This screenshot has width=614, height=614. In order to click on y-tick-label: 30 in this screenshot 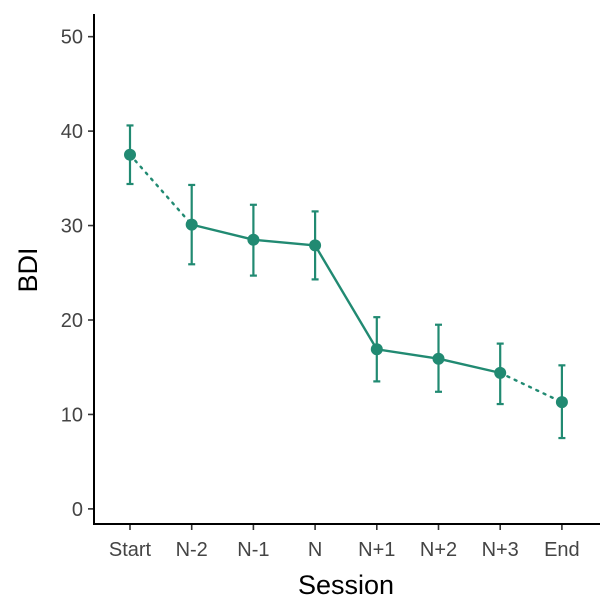, I will do `click(72, 227)`.